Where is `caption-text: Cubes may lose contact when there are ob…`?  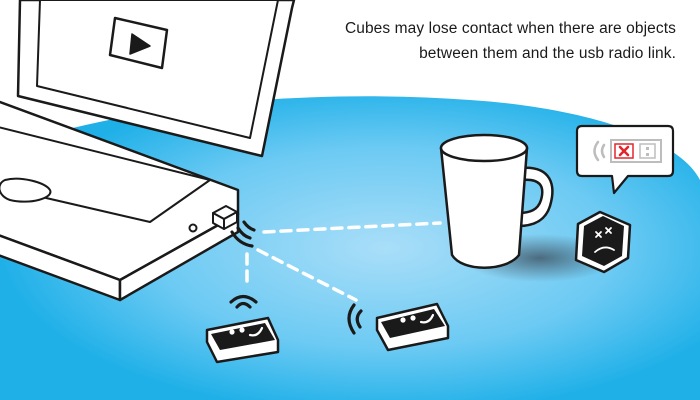
caption-text: Cubes may lose contact when there are ob… is located at coordinates (510, 41).